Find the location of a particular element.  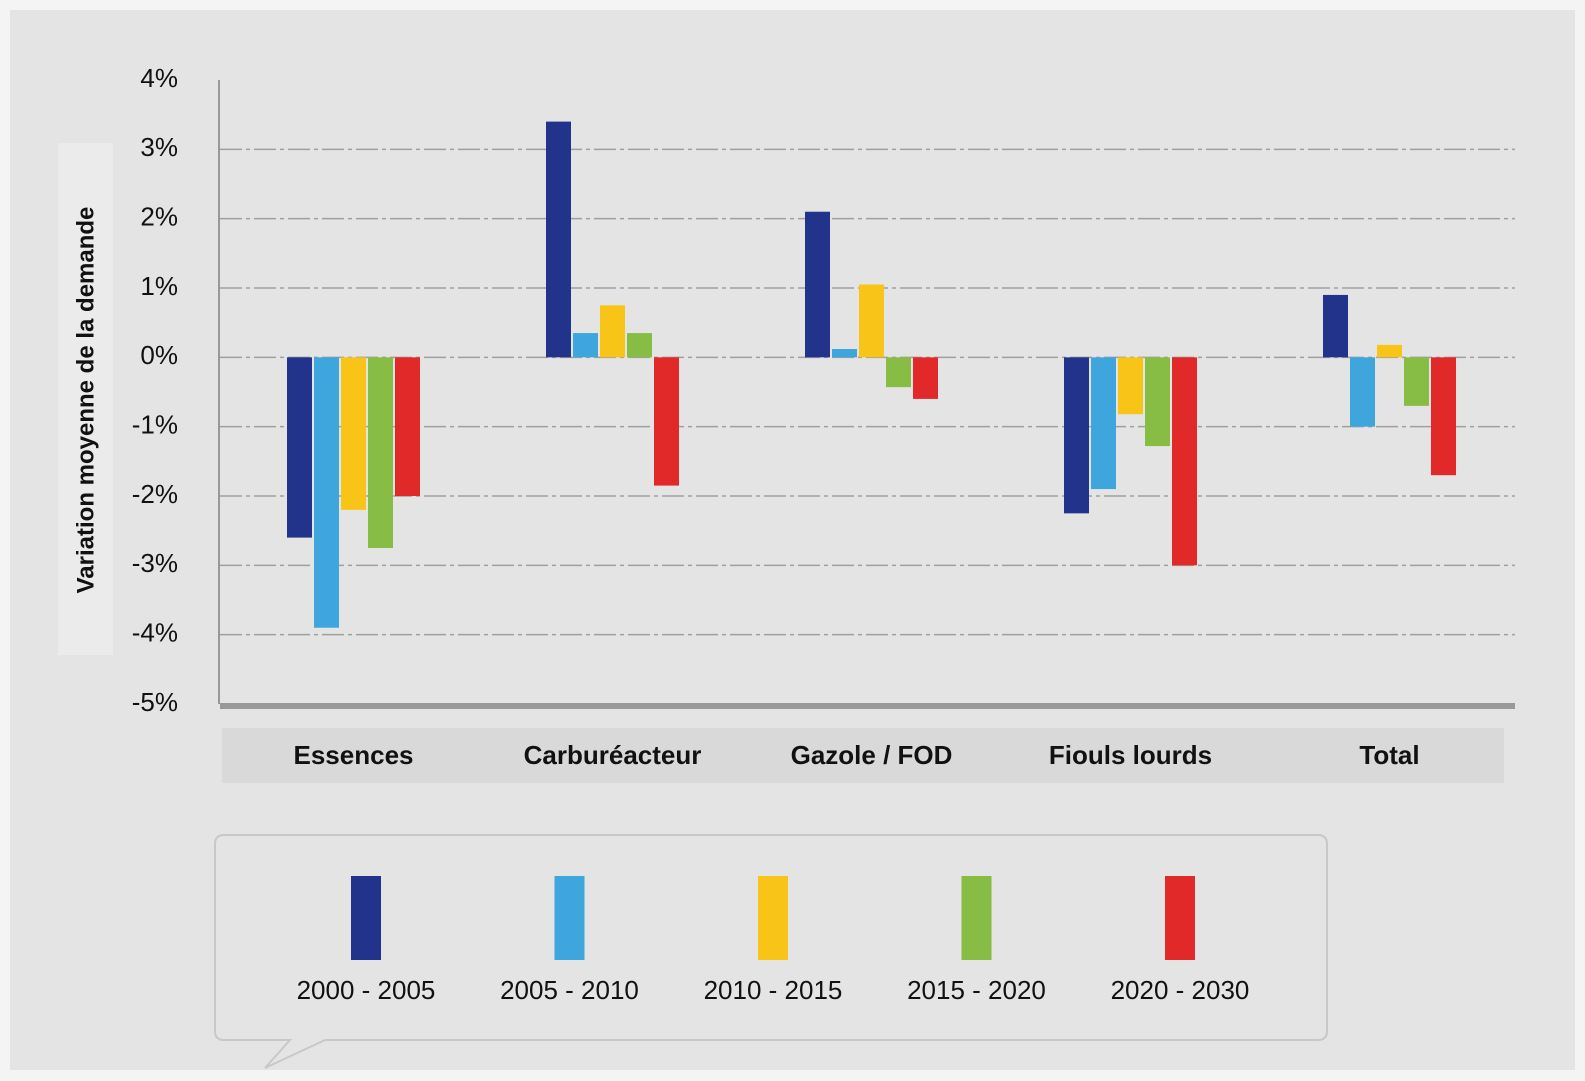

y-tick-label: 1% is located at coordinates (159, 286).